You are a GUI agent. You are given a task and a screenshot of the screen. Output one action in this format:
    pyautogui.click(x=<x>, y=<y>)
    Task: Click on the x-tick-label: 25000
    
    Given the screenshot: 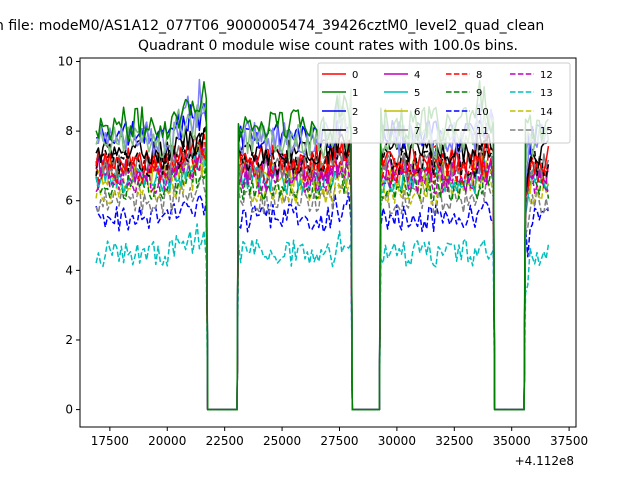 What is the action you would take?
    pyautogui.click(x=282, y=441)
    